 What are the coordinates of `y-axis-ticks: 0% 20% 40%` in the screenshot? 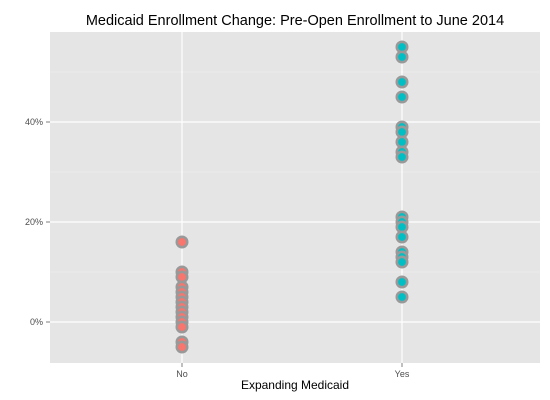 It's located at (37, 222).